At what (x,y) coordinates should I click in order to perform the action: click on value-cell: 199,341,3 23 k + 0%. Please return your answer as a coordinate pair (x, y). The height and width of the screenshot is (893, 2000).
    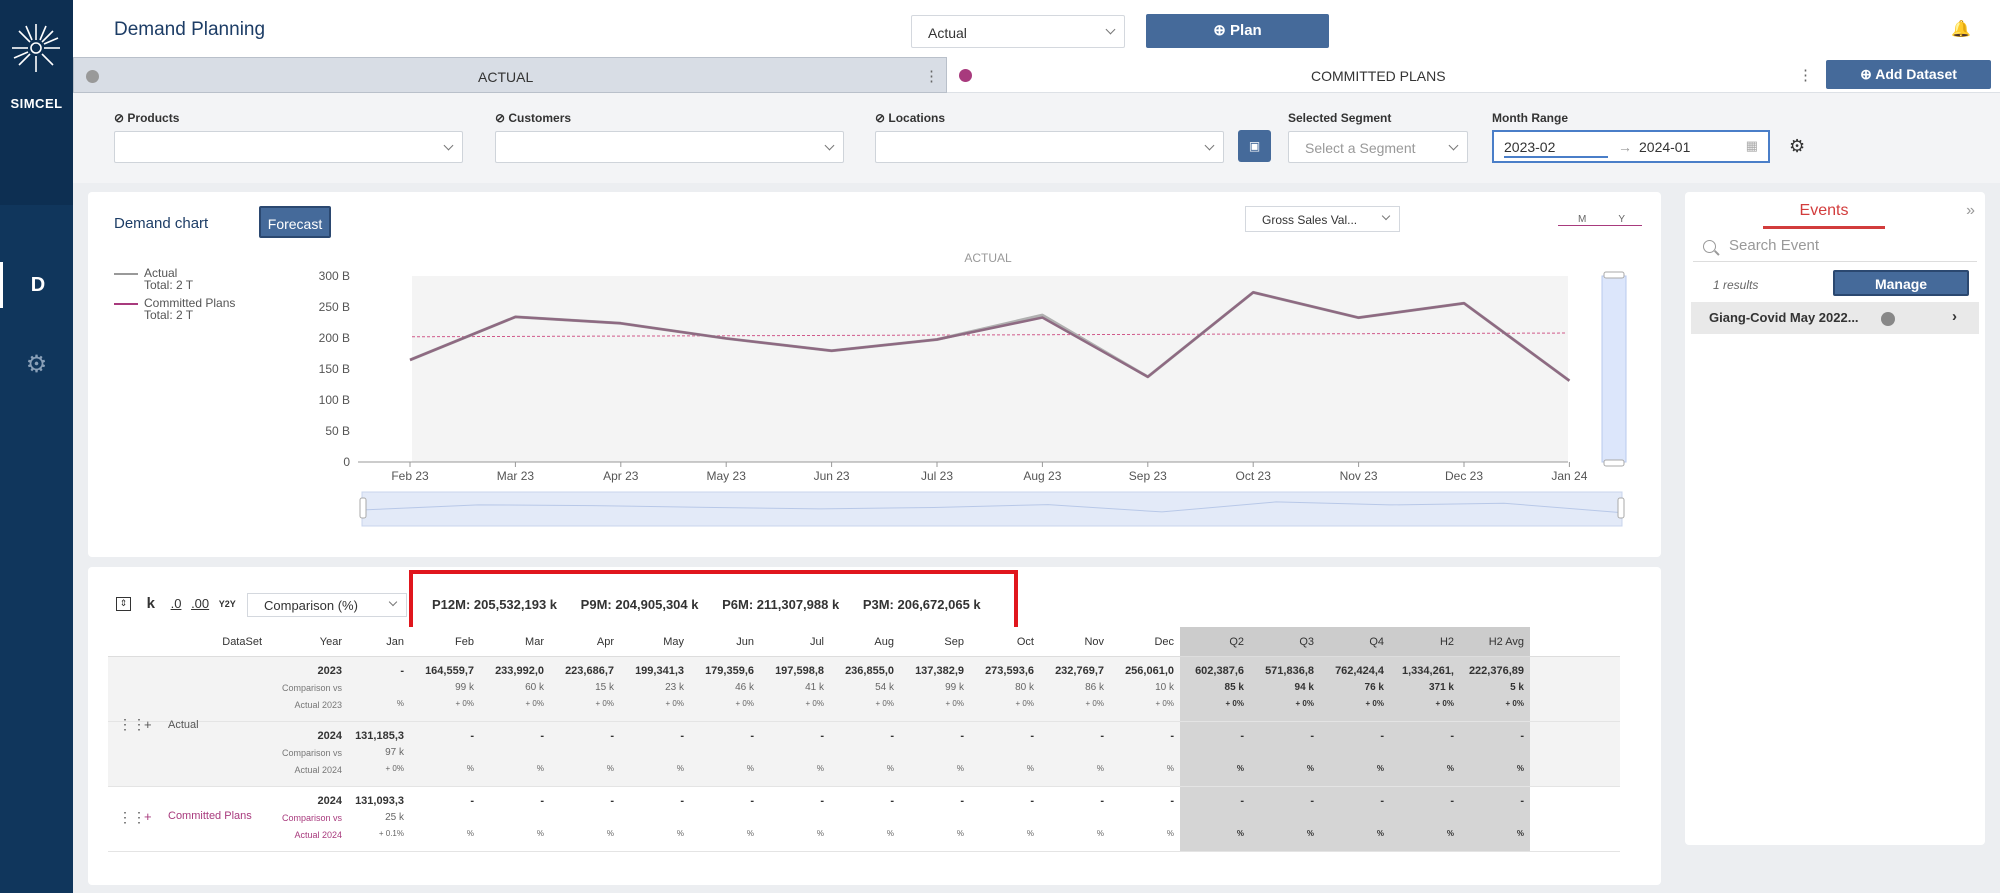
    Looking at the image, I should click on (659, 686).